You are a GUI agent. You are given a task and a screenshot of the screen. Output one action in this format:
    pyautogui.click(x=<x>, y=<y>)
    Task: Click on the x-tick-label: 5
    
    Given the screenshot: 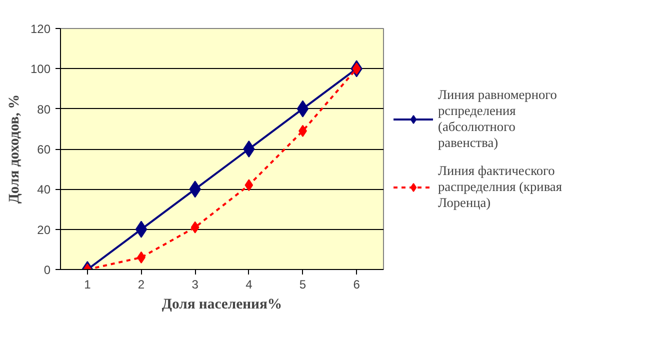 What is the action you would take?
    pyautogui.click(x=302, y=285)
    